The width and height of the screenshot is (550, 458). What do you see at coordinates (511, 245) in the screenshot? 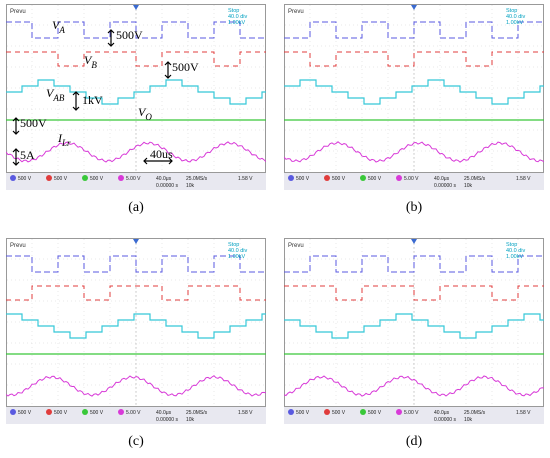
I see `info-line-1: Stop` at bounding box center [511, 245].